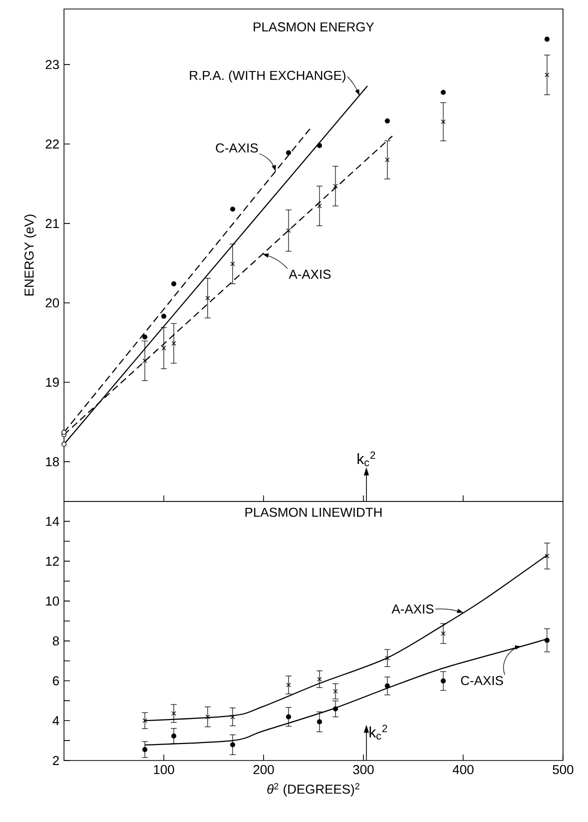 The height and width of the screenshot is (822, 588). I want to click on y-tick-label: 21, so click(52, 223).